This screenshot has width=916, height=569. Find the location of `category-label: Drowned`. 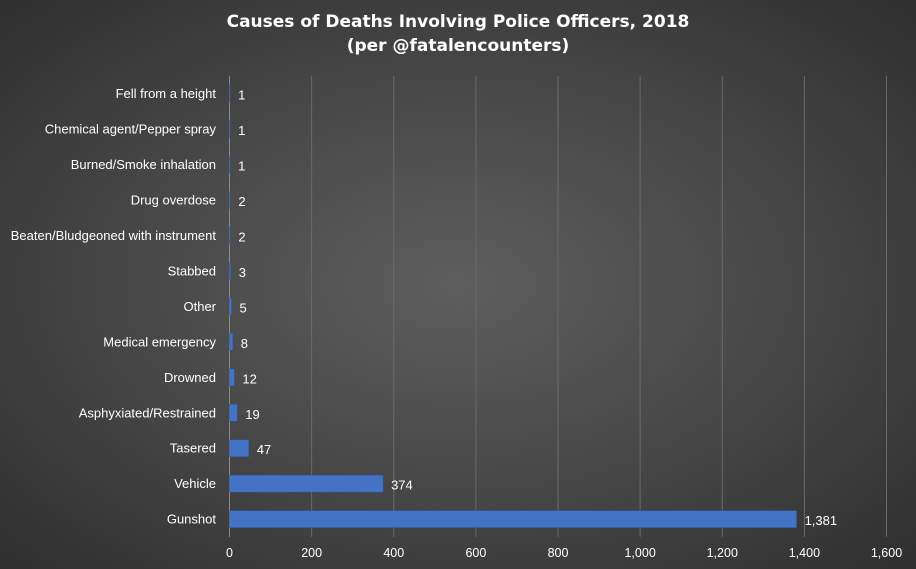

category-label: Drowned is located at coordinates (190, 377).